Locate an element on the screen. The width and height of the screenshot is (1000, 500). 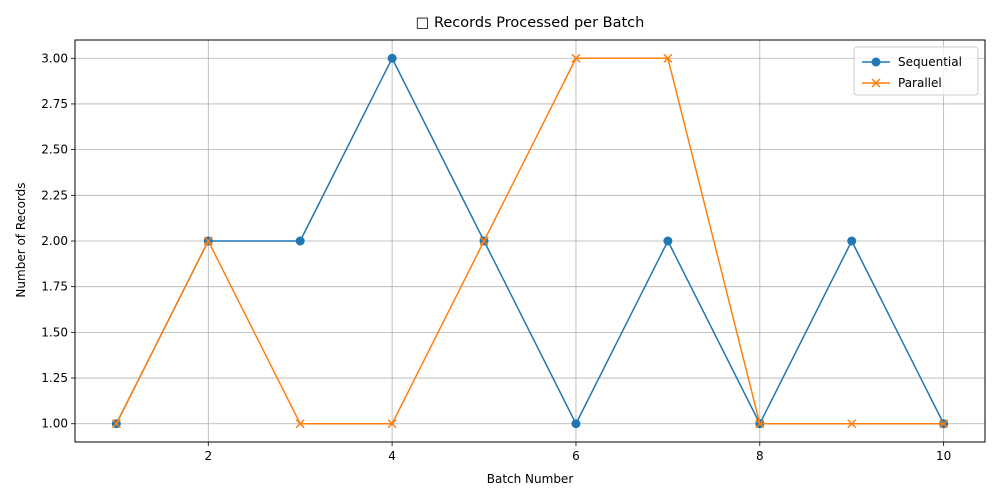
y-tick-label: 2.00 is located at coordinates (54, 241).